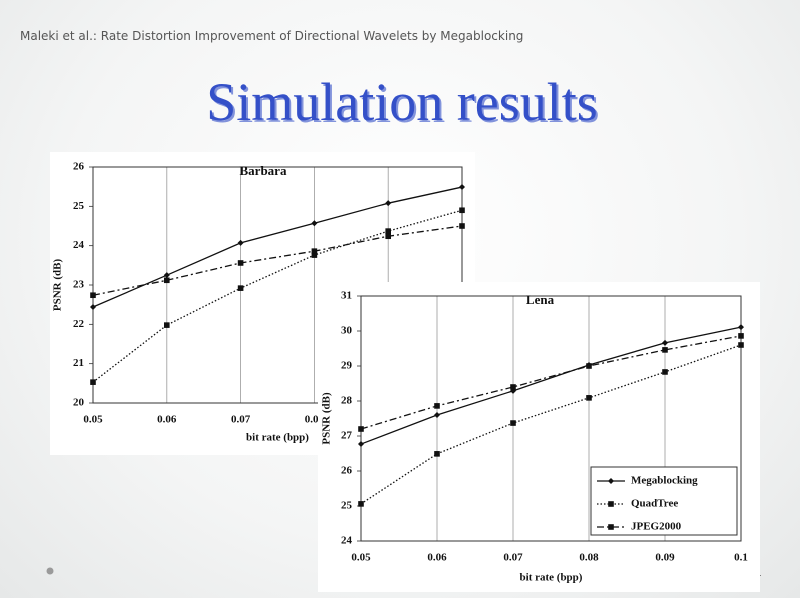 The height and width of the screenshot is (598, 800). What do you see at coordinates (347, 331) in the screenshot?
I see `y-tick-label: 30` at bounding box center [347, 331].